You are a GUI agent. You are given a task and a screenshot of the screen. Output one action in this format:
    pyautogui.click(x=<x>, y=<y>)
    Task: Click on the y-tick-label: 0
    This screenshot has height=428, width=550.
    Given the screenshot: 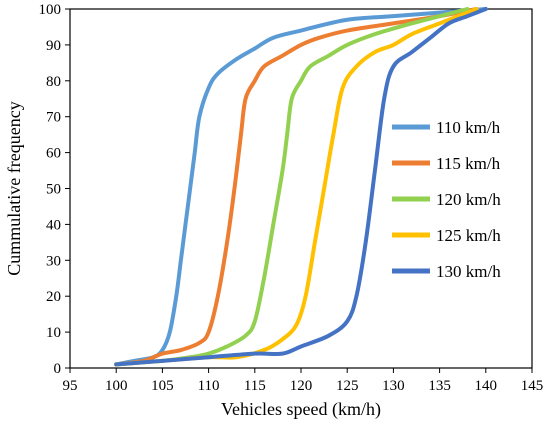 What is the action you would take?
    pyautogui.click(x=58, y=369)
    